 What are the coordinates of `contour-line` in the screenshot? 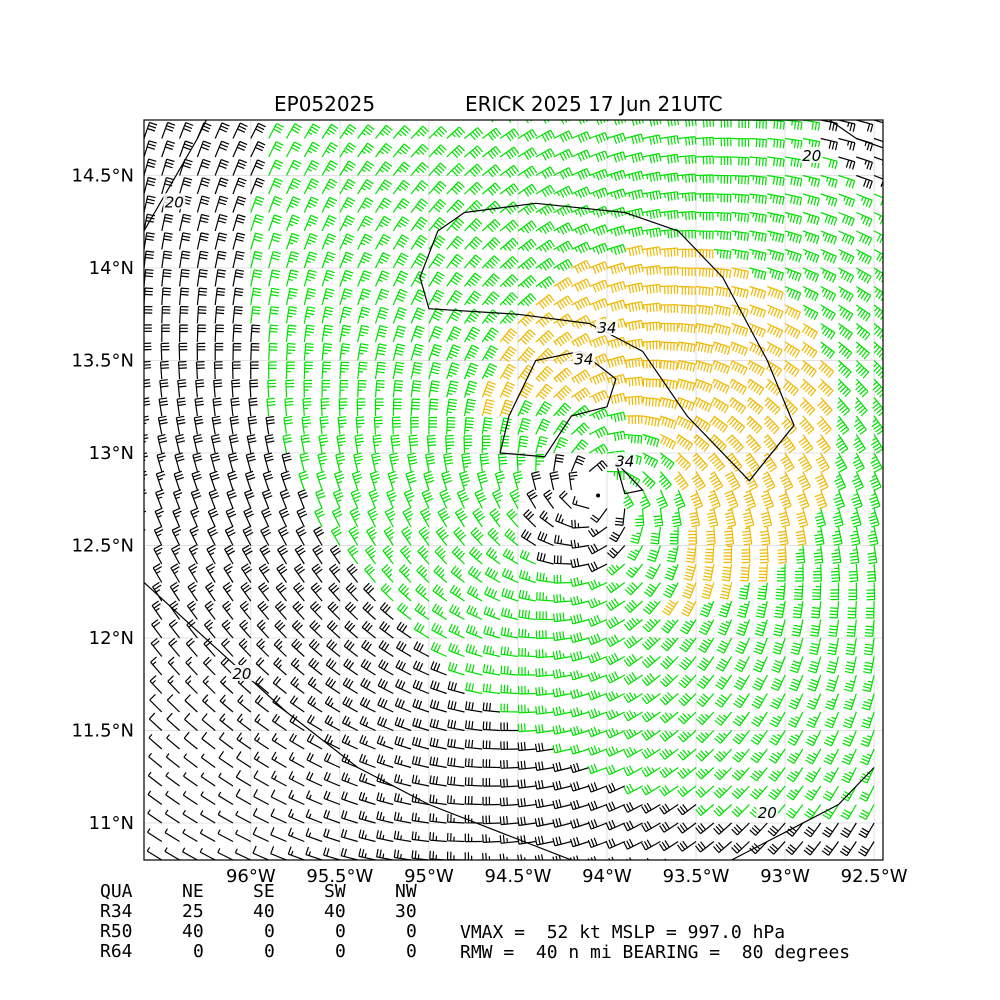 It's located at (607, 342).